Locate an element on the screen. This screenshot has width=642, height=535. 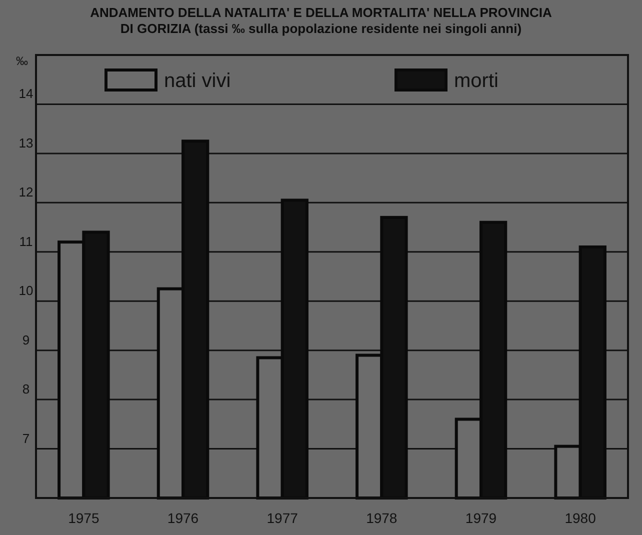
legend-label: nati vivi is located at coordinates (197, 81).